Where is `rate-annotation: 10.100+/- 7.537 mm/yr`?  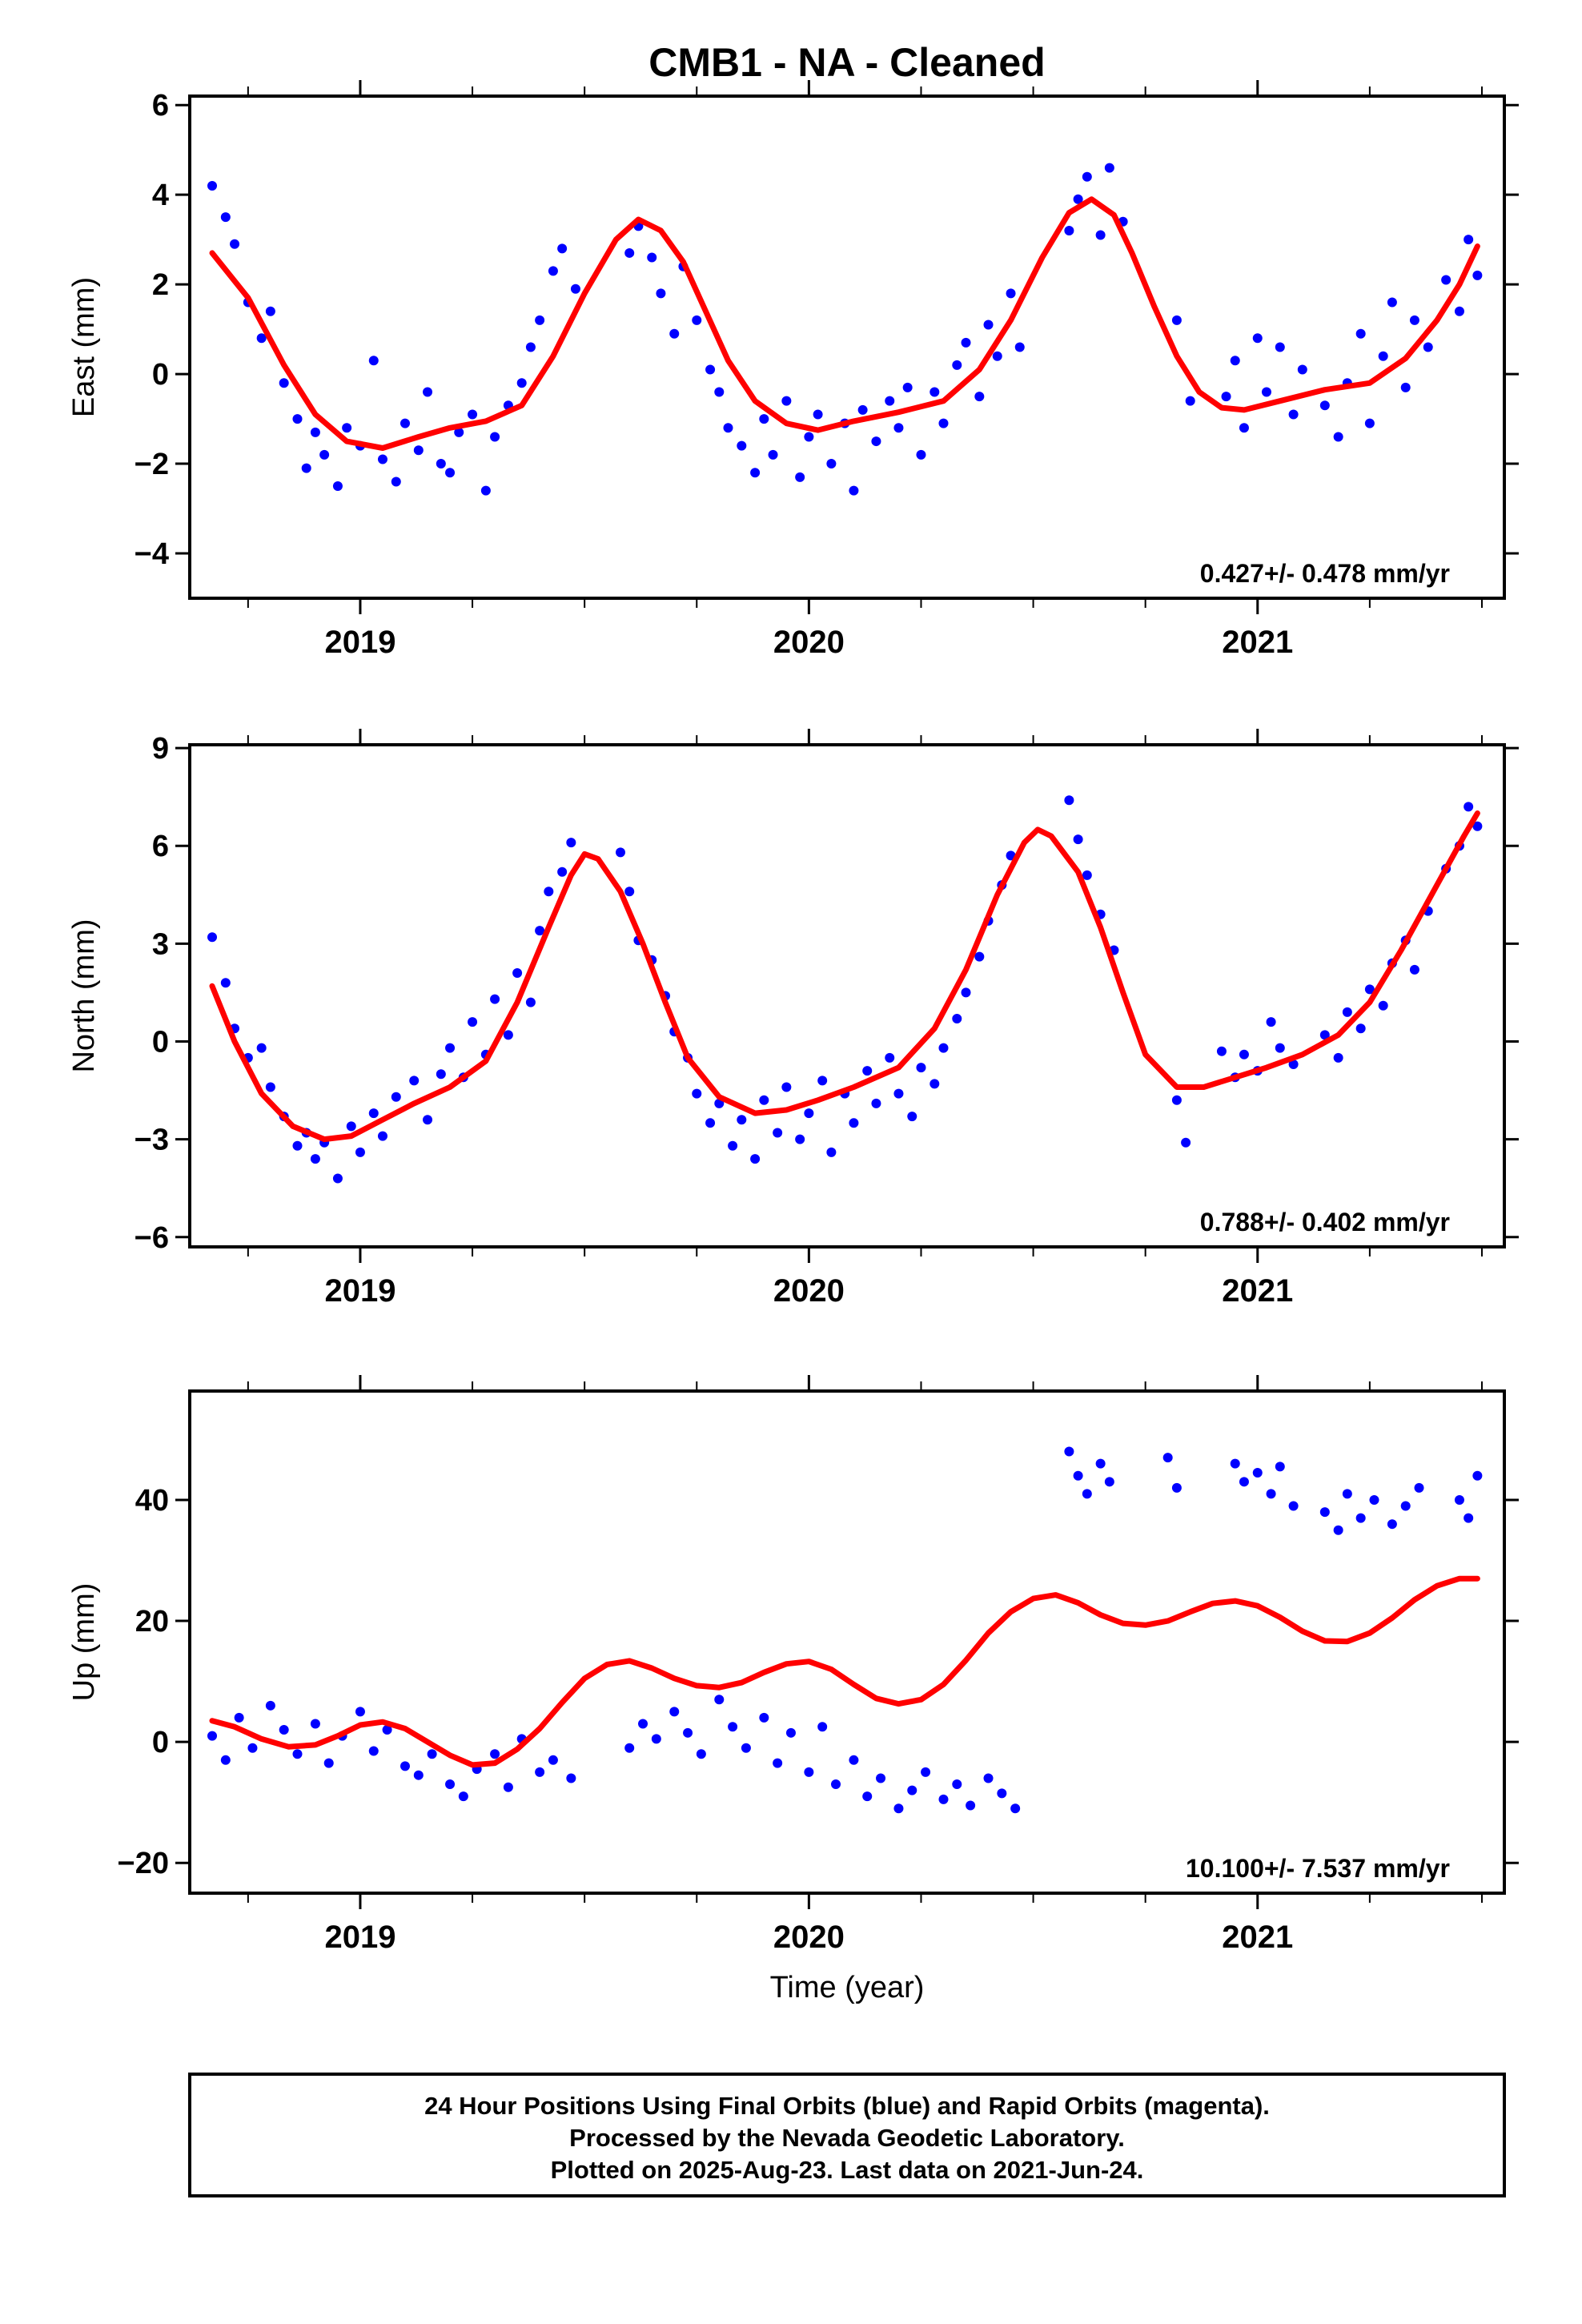 rate-annotation: 10.100+/- 7.537 mm/yr is located at coordinates (1318, 1869).